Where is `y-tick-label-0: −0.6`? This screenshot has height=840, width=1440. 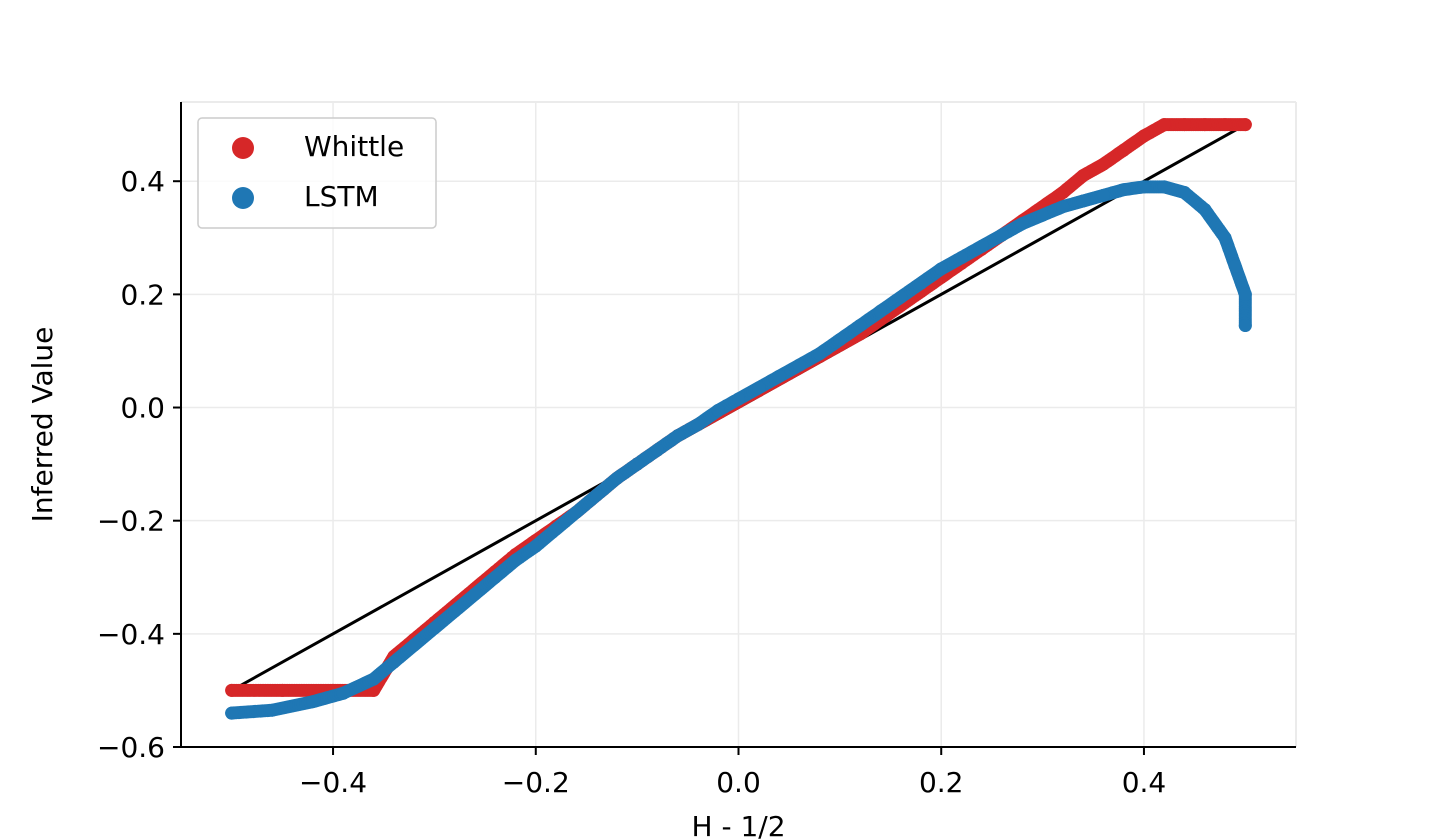
y-tick-label-0: −0.6 is located at coordinates (131, 747).